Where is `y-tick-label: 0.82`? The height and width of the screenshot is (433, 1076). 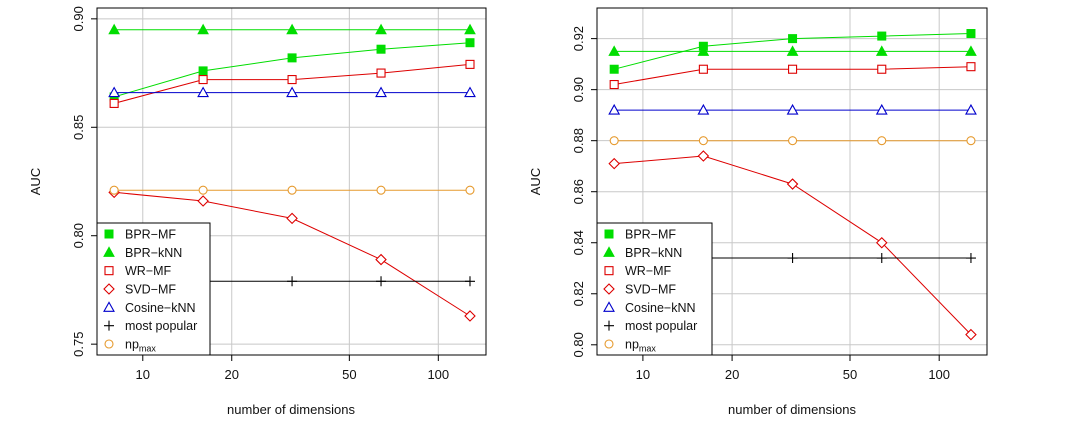
y-tick-label: 0.82 is located at coordinates (578, 293).